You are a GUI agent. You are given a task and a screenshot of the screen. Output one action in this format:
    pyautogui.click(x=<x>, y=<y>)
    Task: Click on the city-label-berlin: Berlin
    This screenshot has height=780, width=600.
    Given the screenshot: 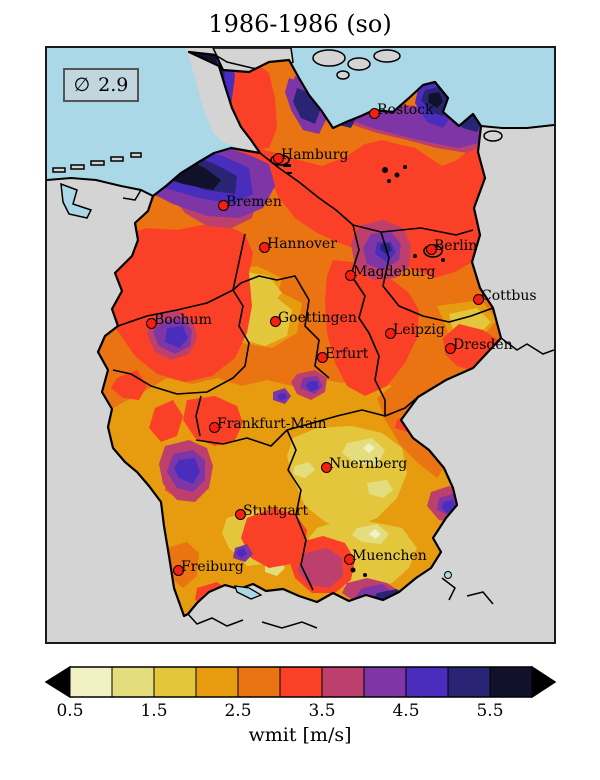 What is the action you would take?
    pyautogui.click(x=456, y=246)
    